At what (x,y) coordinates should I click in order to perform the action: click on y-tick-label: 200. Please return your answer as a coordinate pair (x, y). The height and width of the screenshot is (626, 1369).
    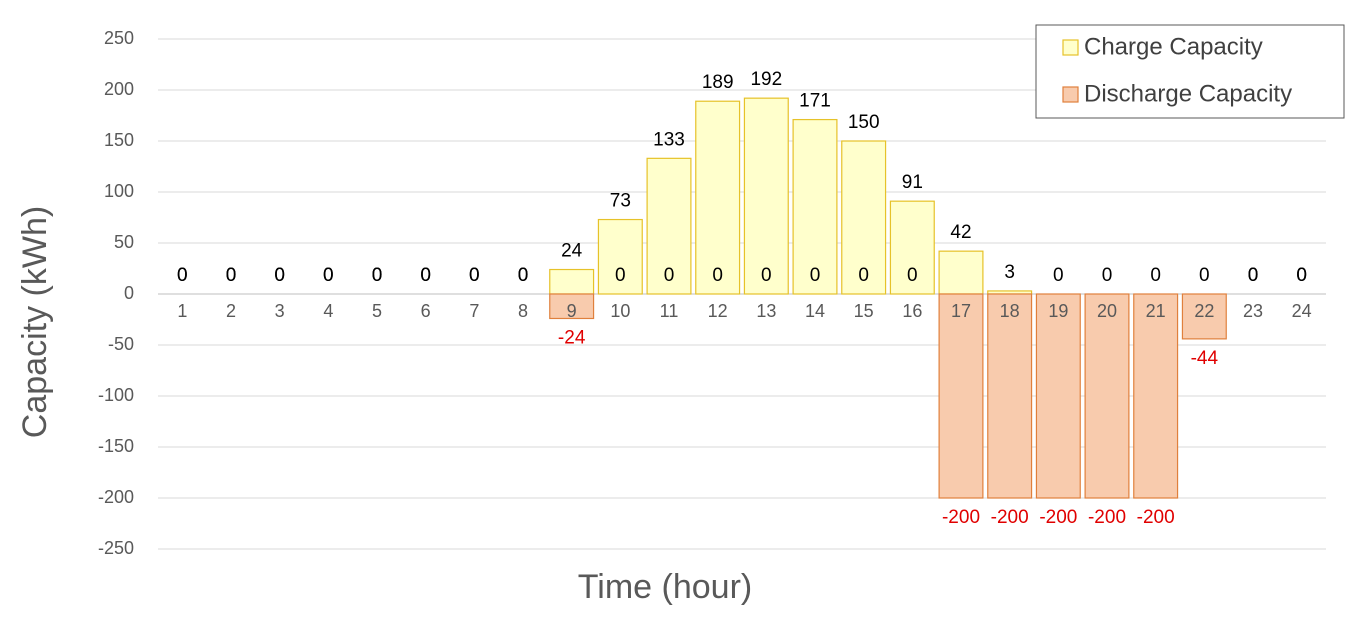
    Looking at the image, I should click on (119, 89).